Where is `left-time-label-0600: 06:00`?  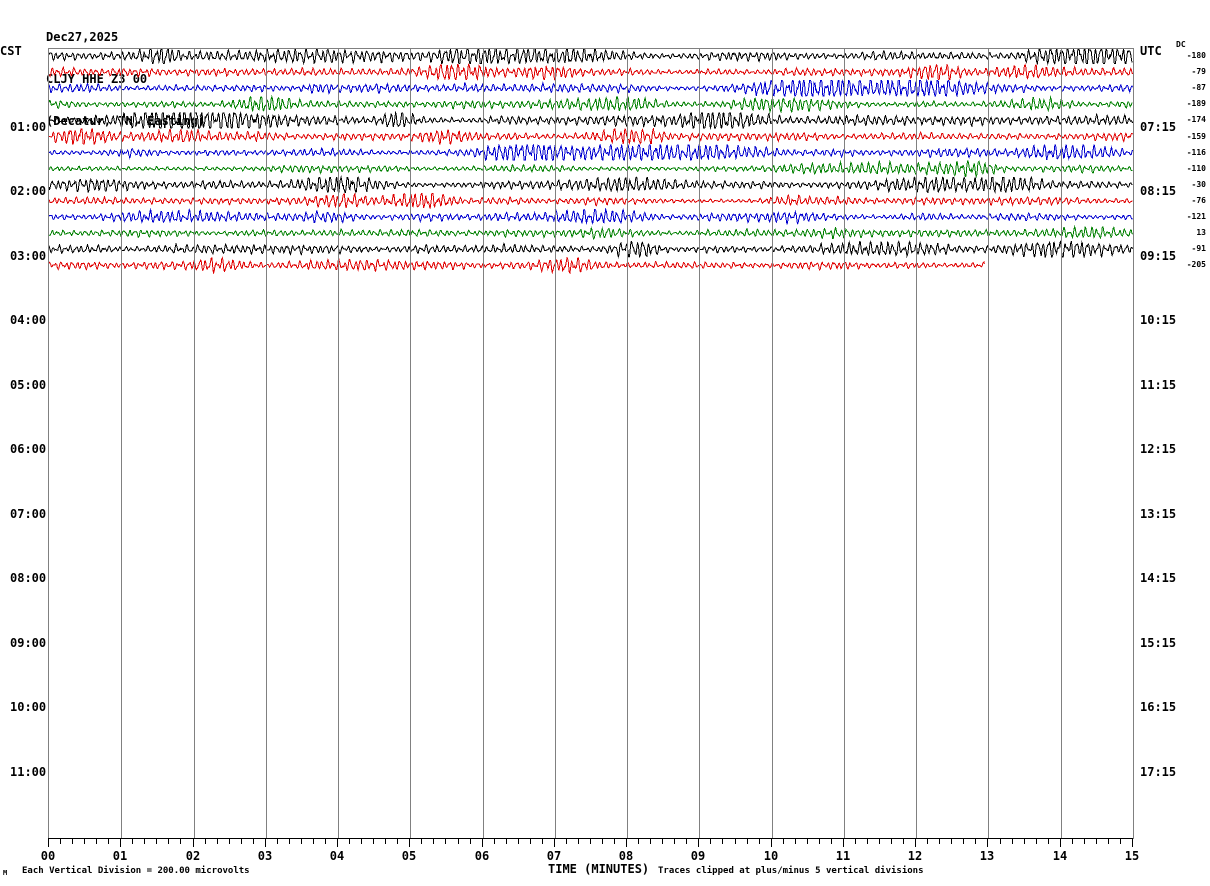
left-time-label-0600: 06:00 is located at coordinates (28, 449).